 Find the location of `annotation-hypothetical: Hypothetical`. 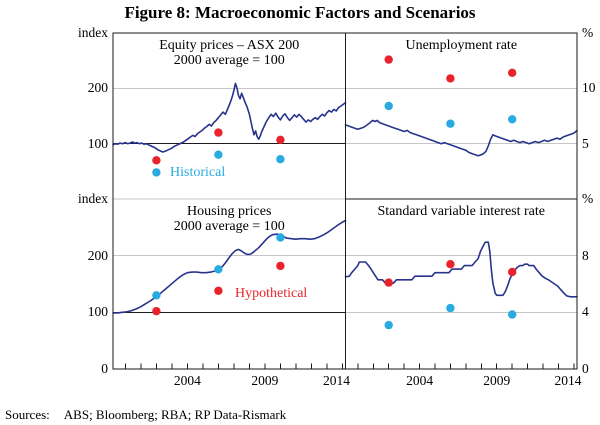

annotation-hypothetical: Hypothetical is located at coordinates (271, 293).